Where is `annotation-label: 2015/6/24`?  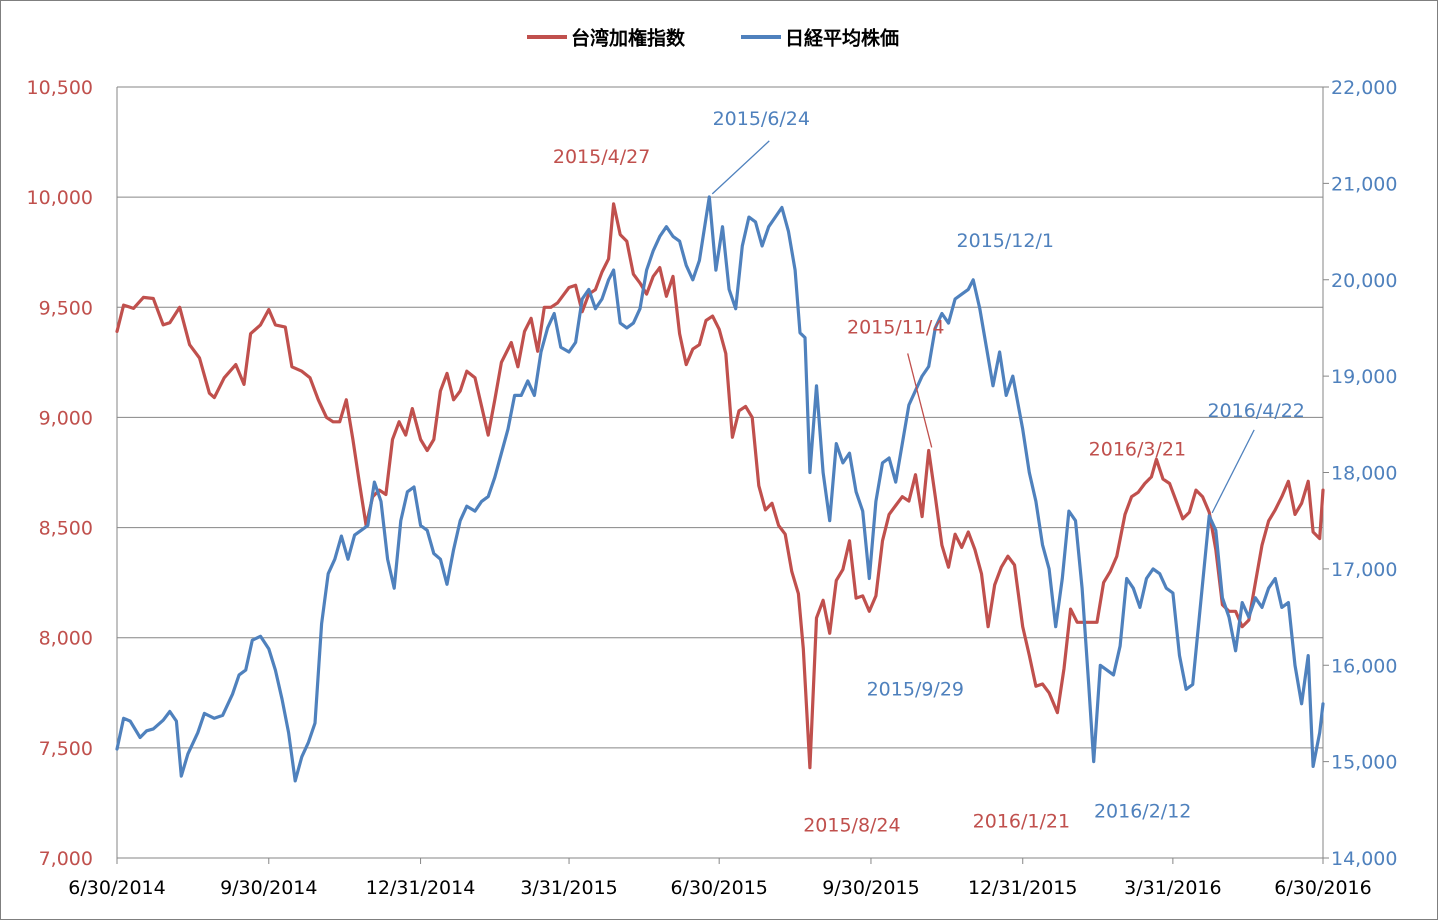 annotation-label: 2015/6/24 is located at coordinates (761, 119).